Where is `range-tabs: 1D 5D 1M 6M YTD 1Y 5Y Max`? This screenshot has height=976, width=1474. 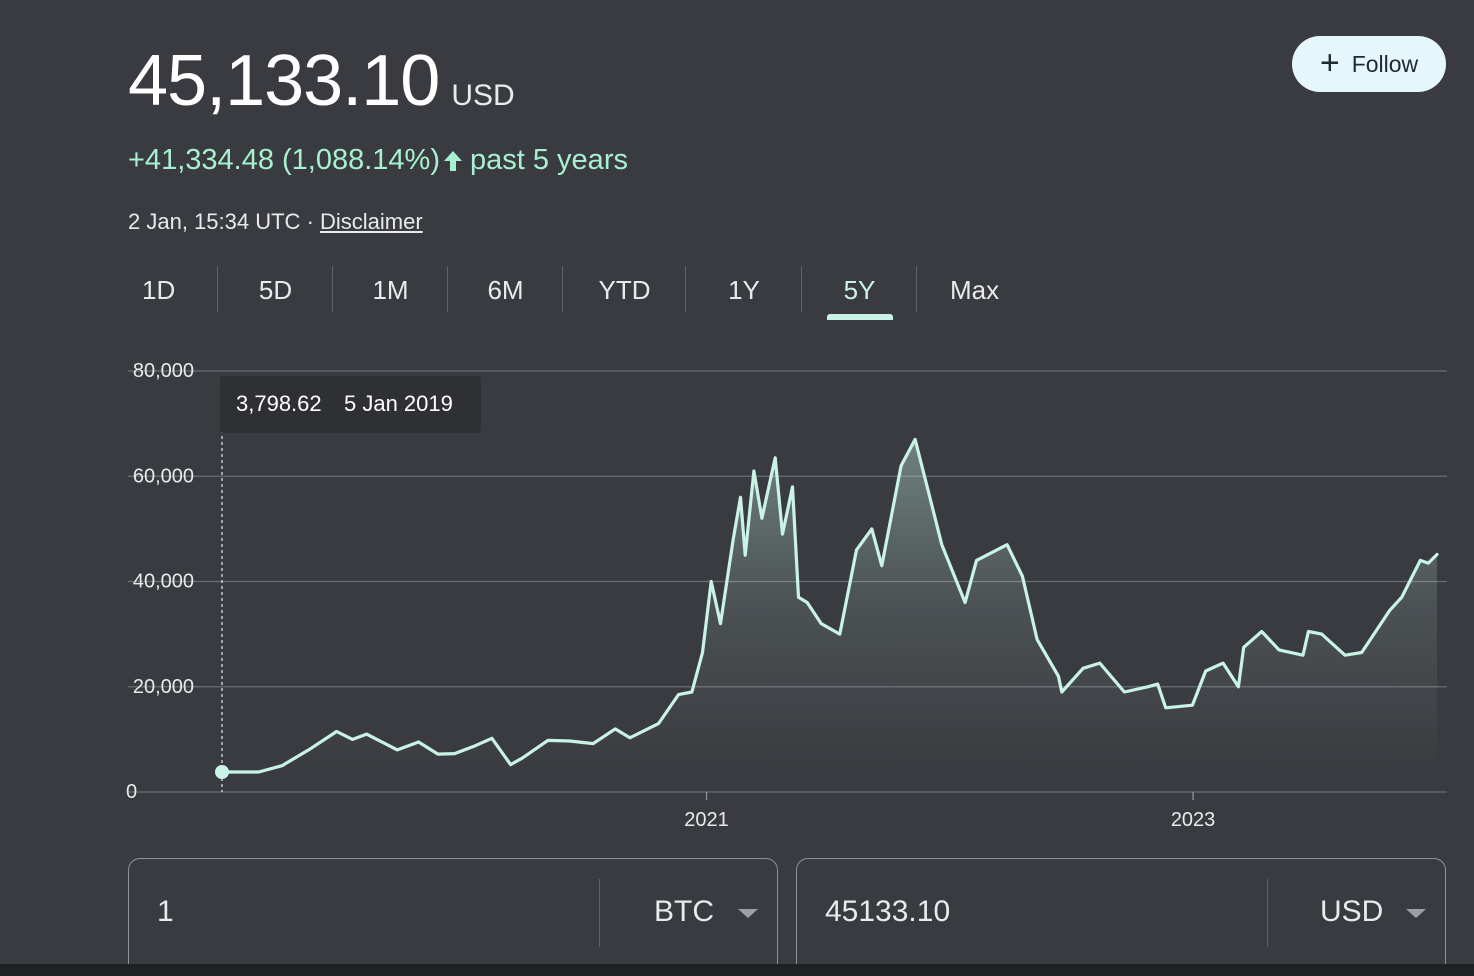
range-tabs: 1D 5D 1M 6M YTD 1Y 5Y Max is located at coordinates (577, 293).